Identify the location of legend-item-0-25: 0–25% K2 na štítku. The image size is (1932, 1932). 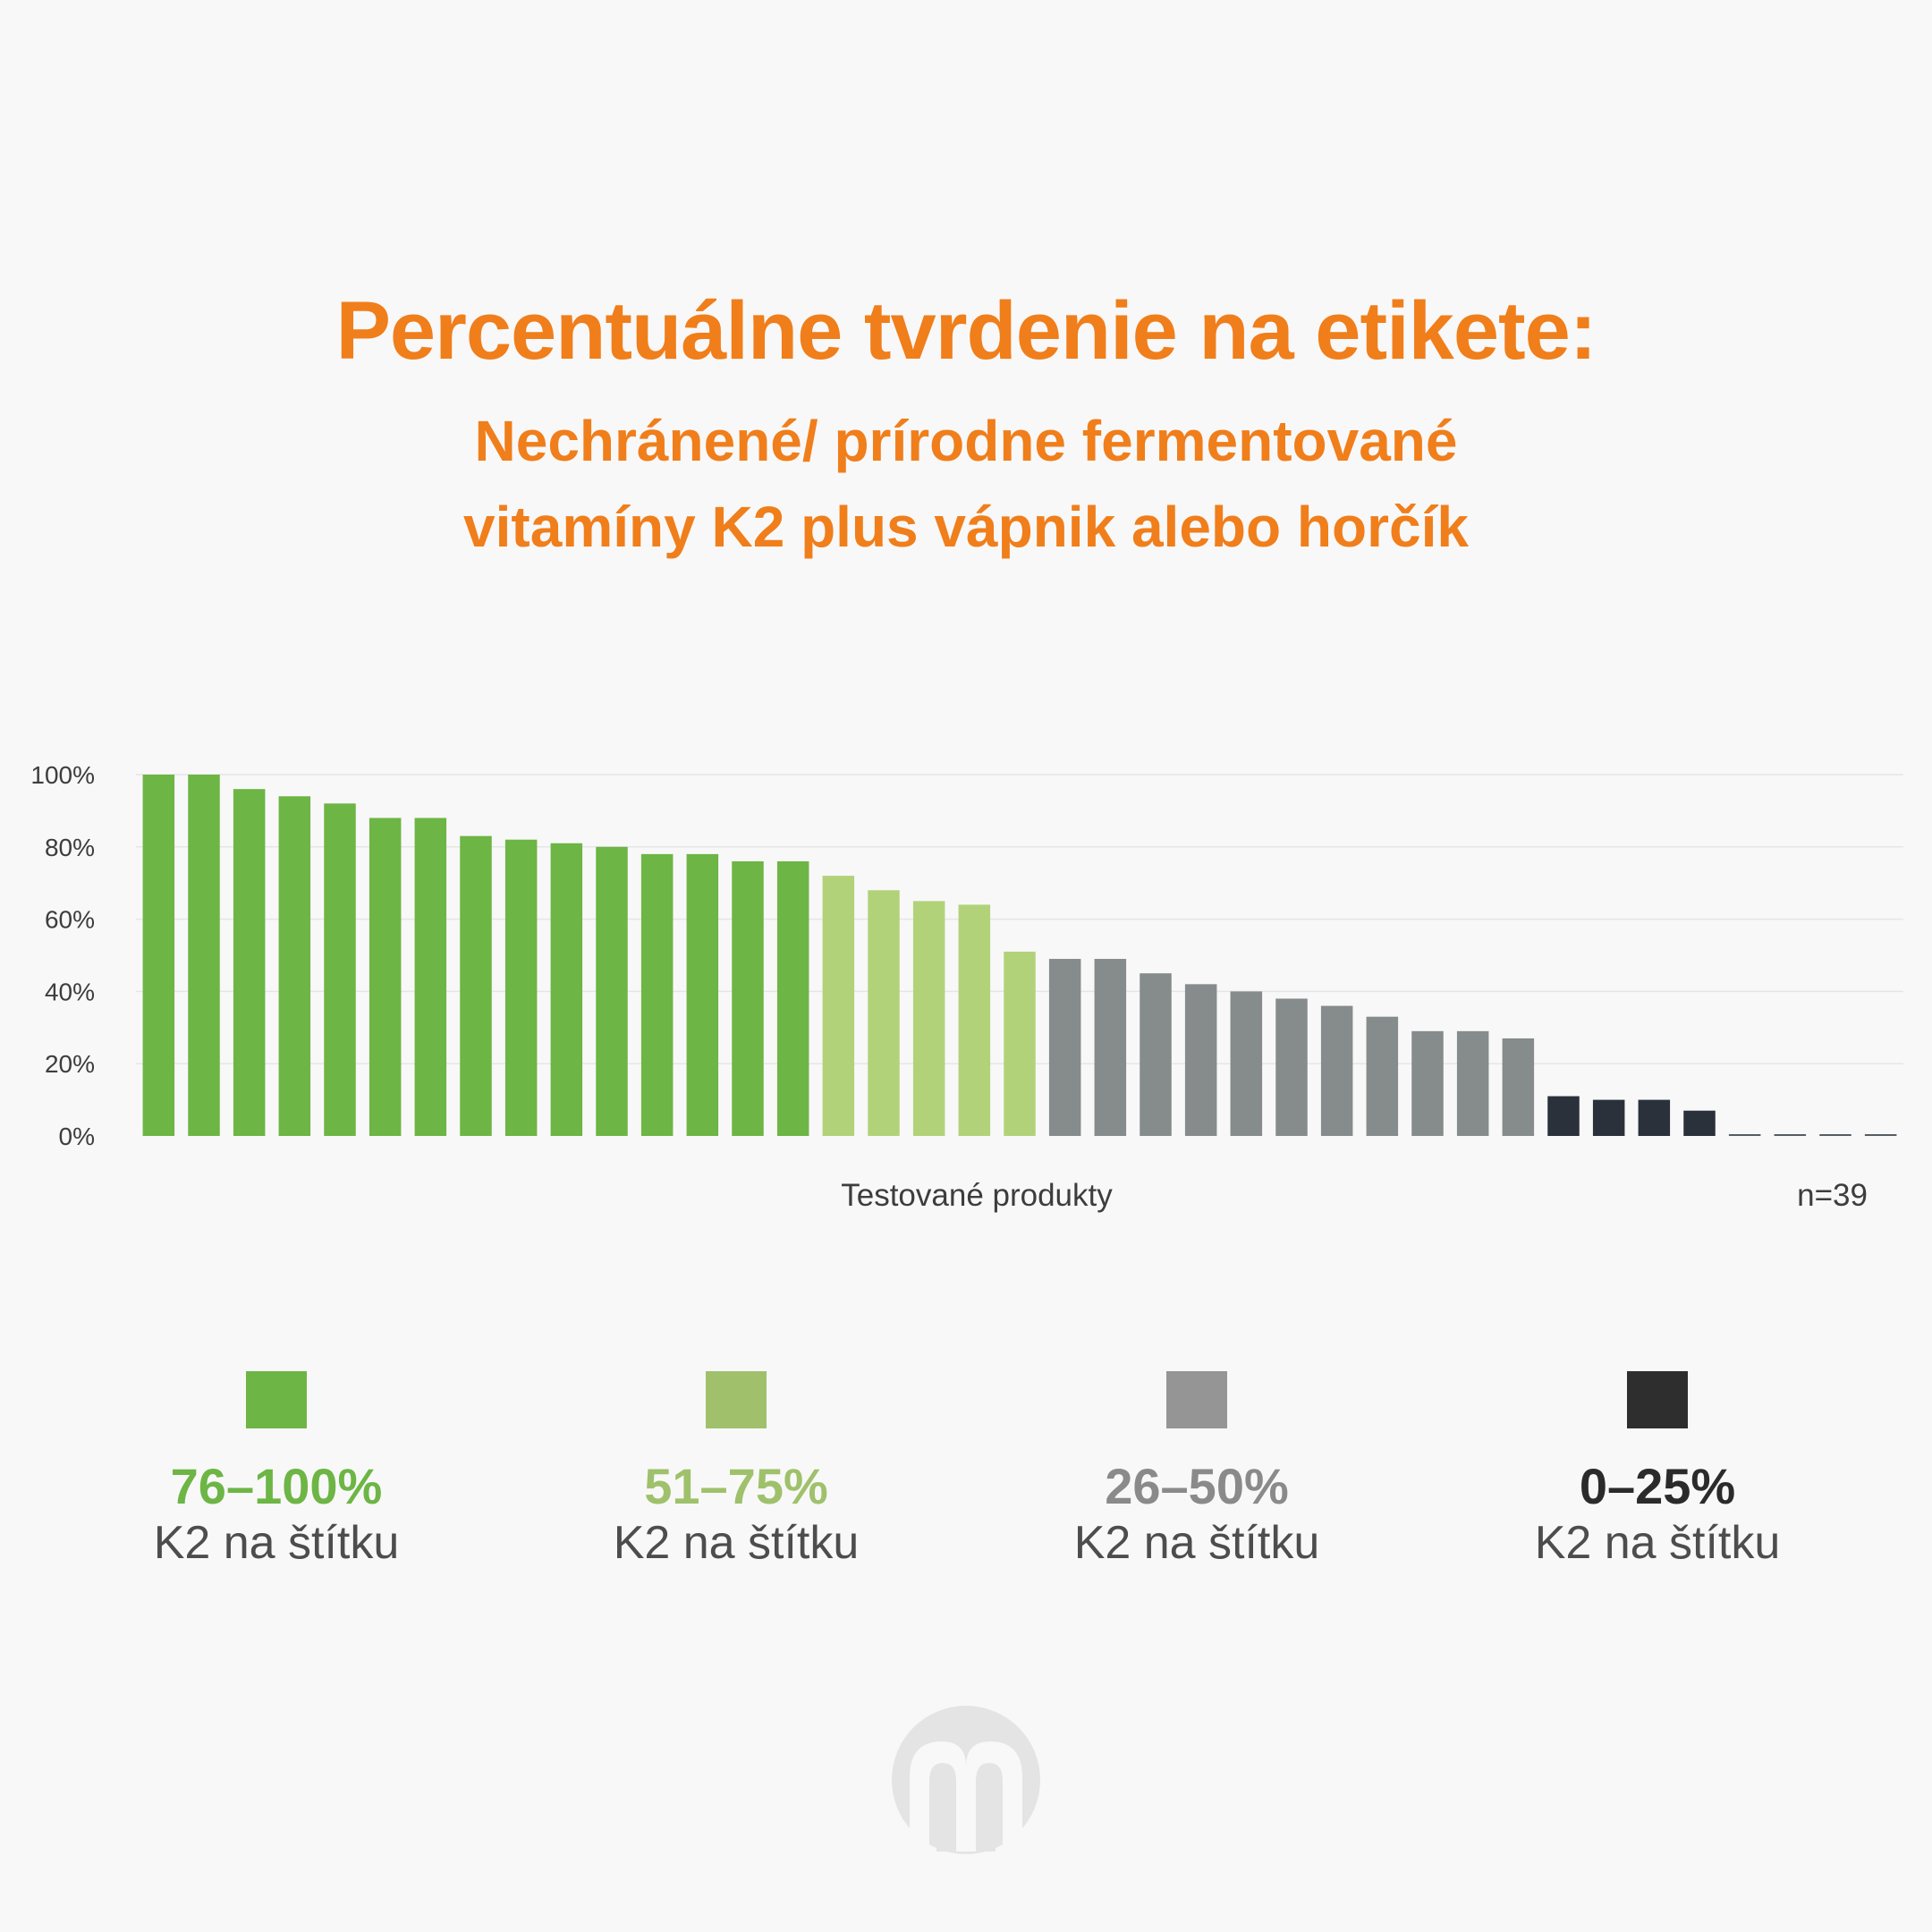
(1657, 1471).